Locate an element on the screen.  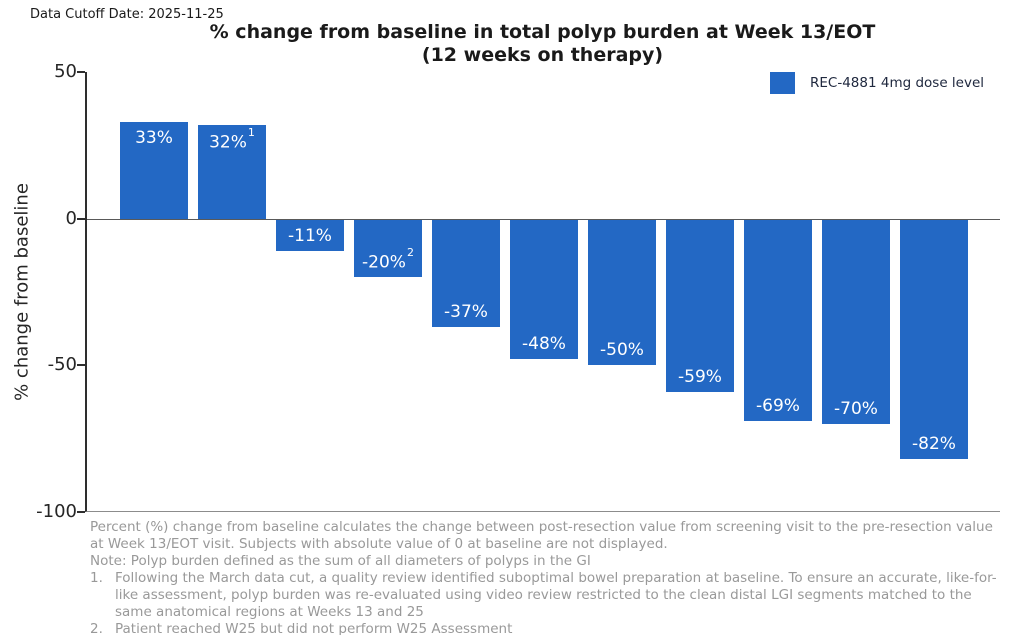
bar-value-label: -59% is located at coordinates (700, 376).